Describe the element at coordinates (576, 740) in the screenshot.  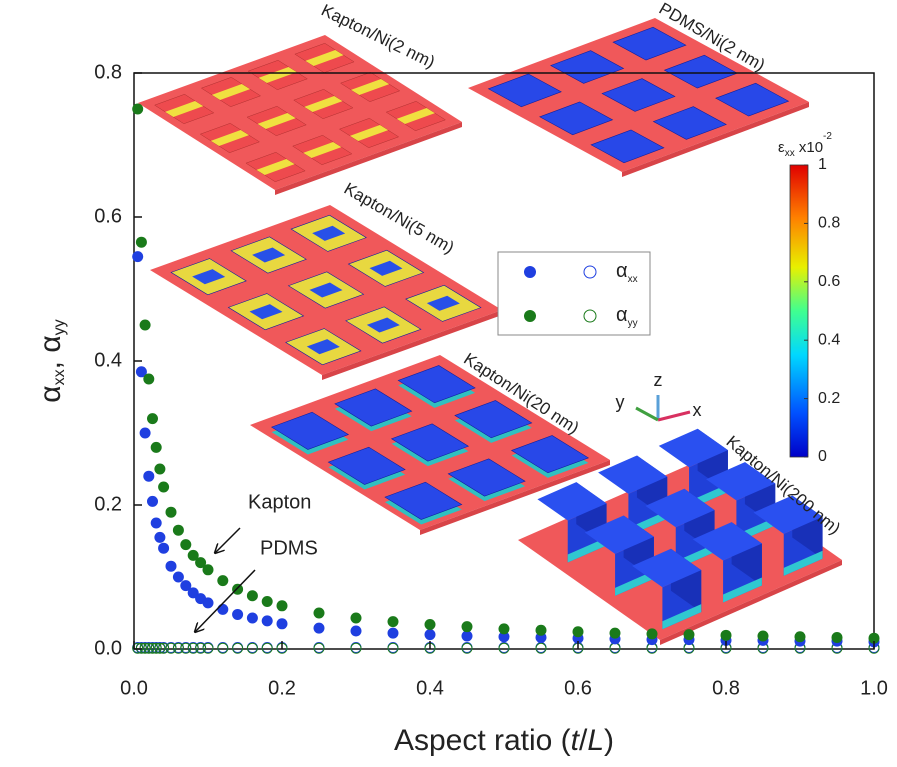
I see `text-part: t` at that location.